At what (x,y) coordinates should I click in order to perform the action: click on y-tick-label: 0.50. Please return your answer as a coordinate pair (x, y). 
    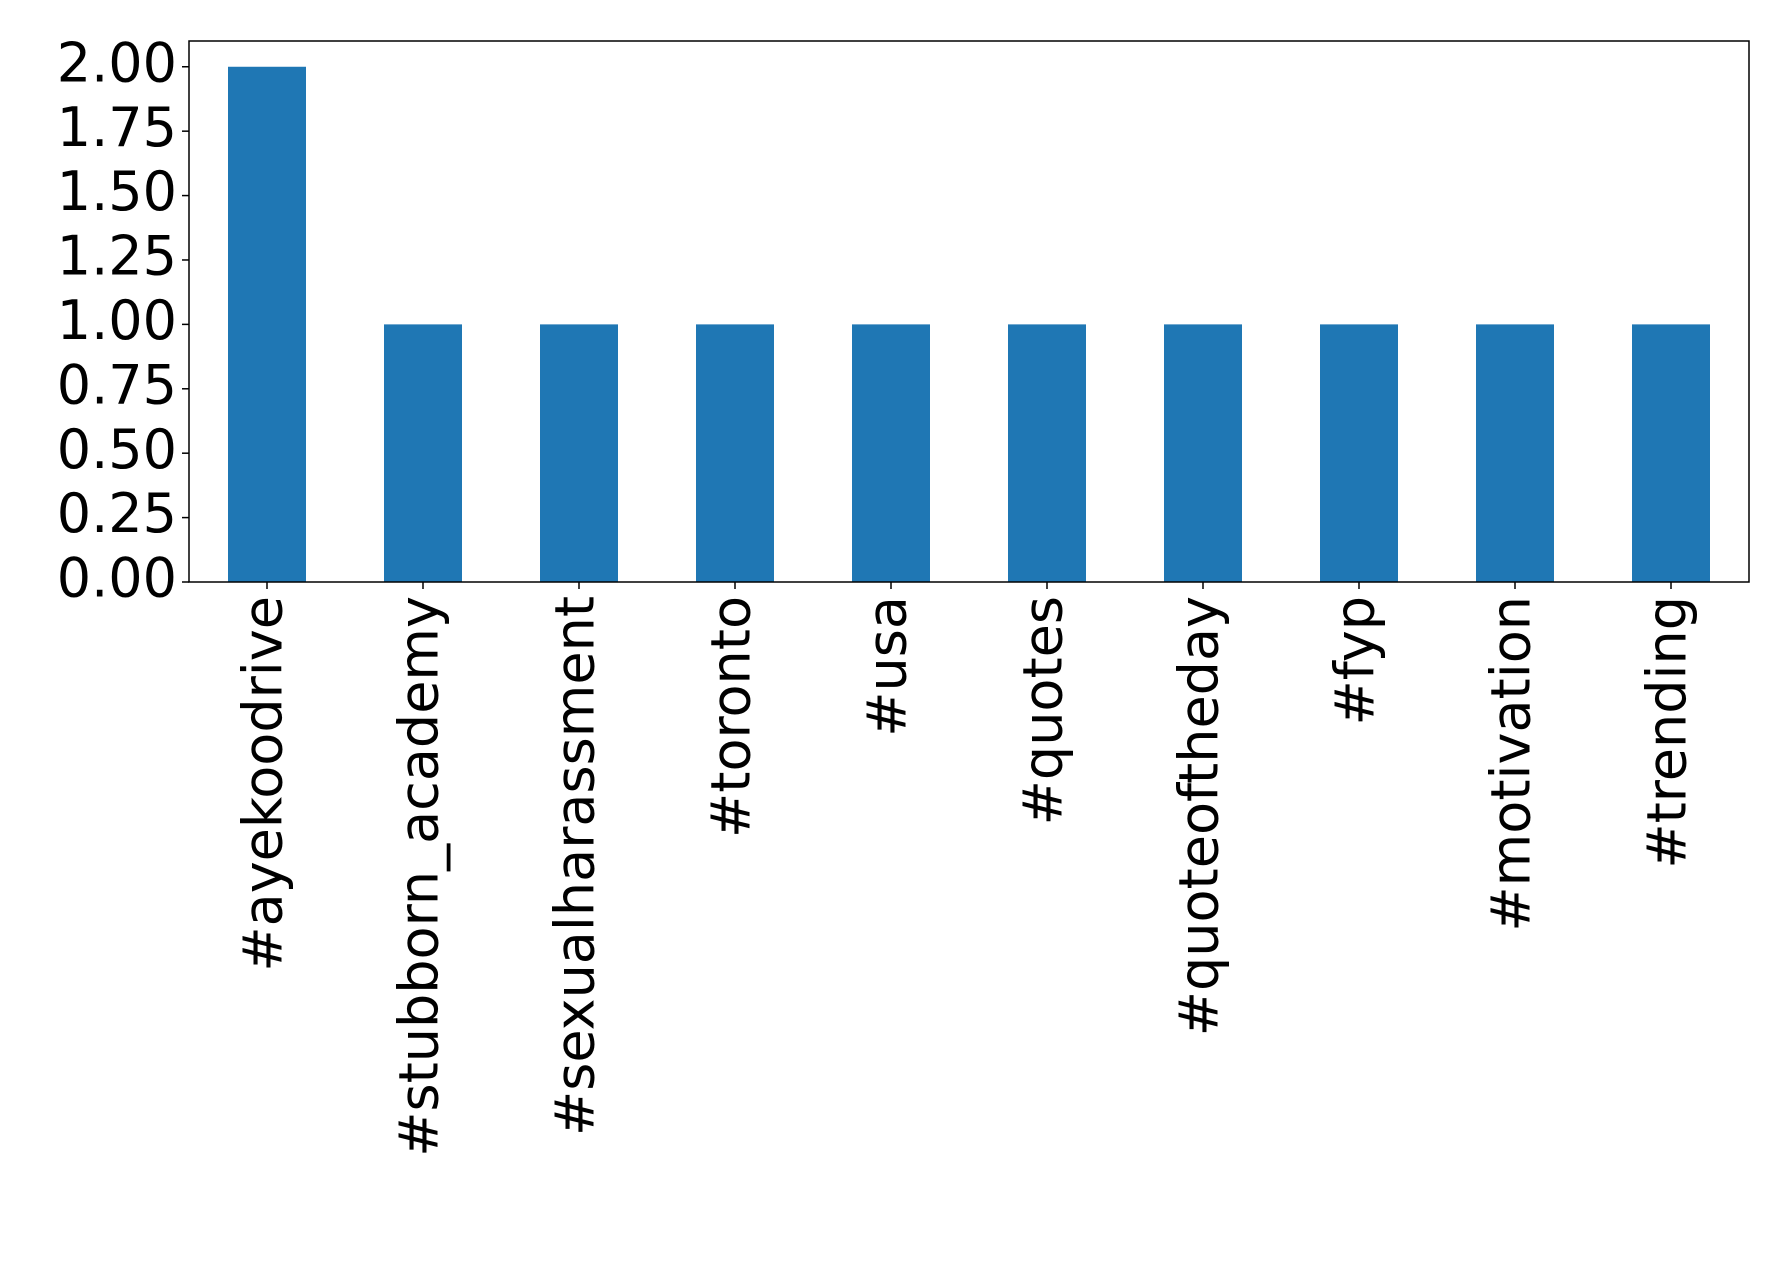
    Looking at the image, I should click on (117, 449).